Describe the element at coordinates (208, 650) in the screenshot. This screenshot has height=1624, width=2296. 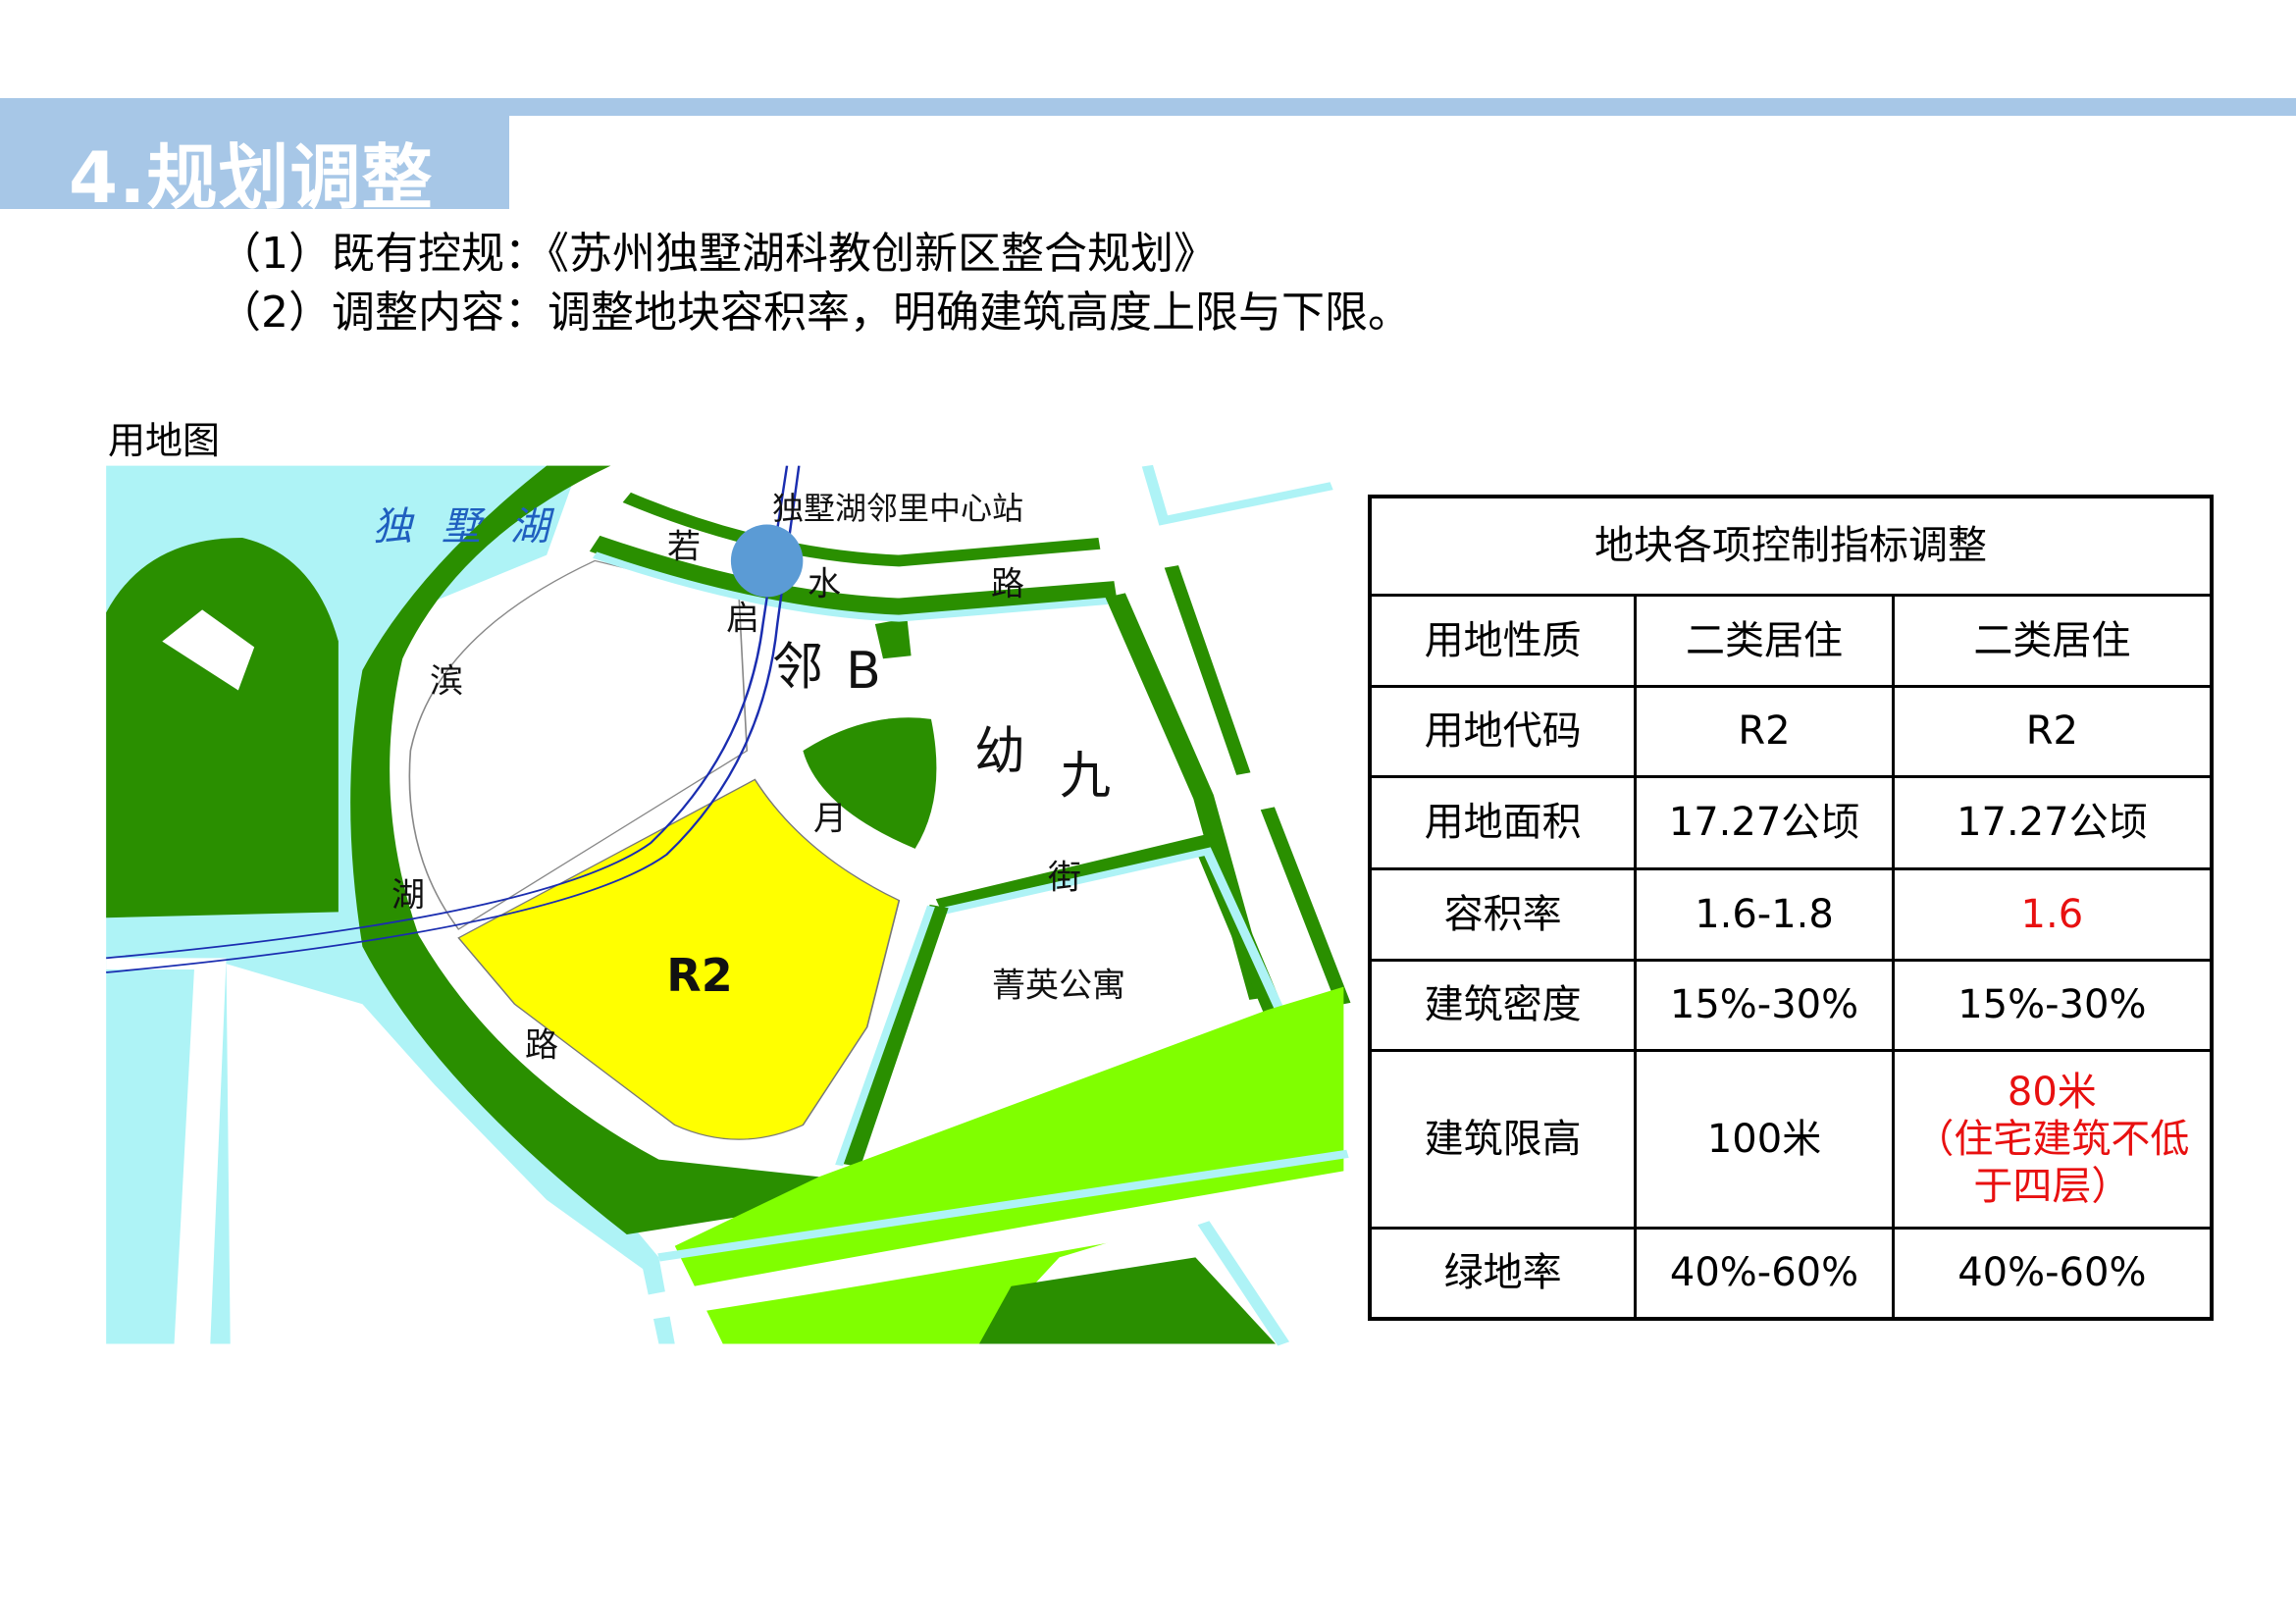
I see `island-building` at that location.